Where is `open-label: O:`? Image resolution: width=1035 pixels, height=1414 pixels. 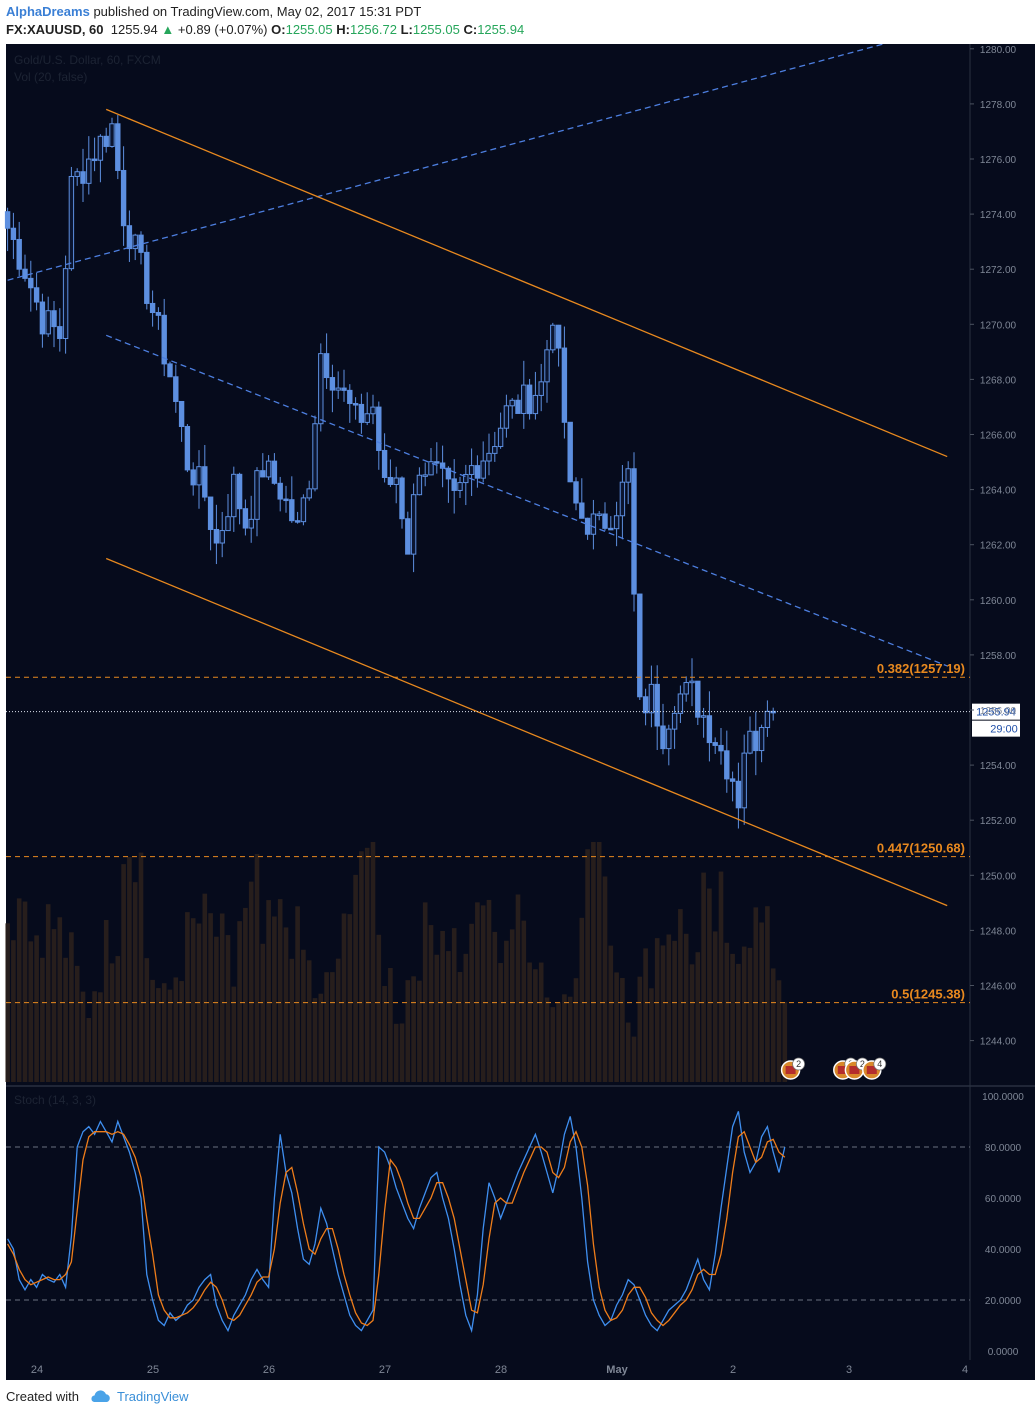
open-label: O: is located at coordinates (278, 29).